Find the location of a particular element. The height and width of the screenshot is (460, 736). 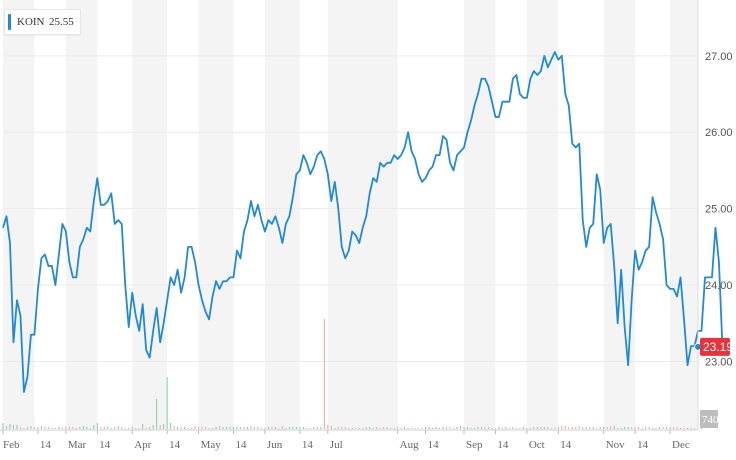

last-price-badge is located at coordinates (715, 346).